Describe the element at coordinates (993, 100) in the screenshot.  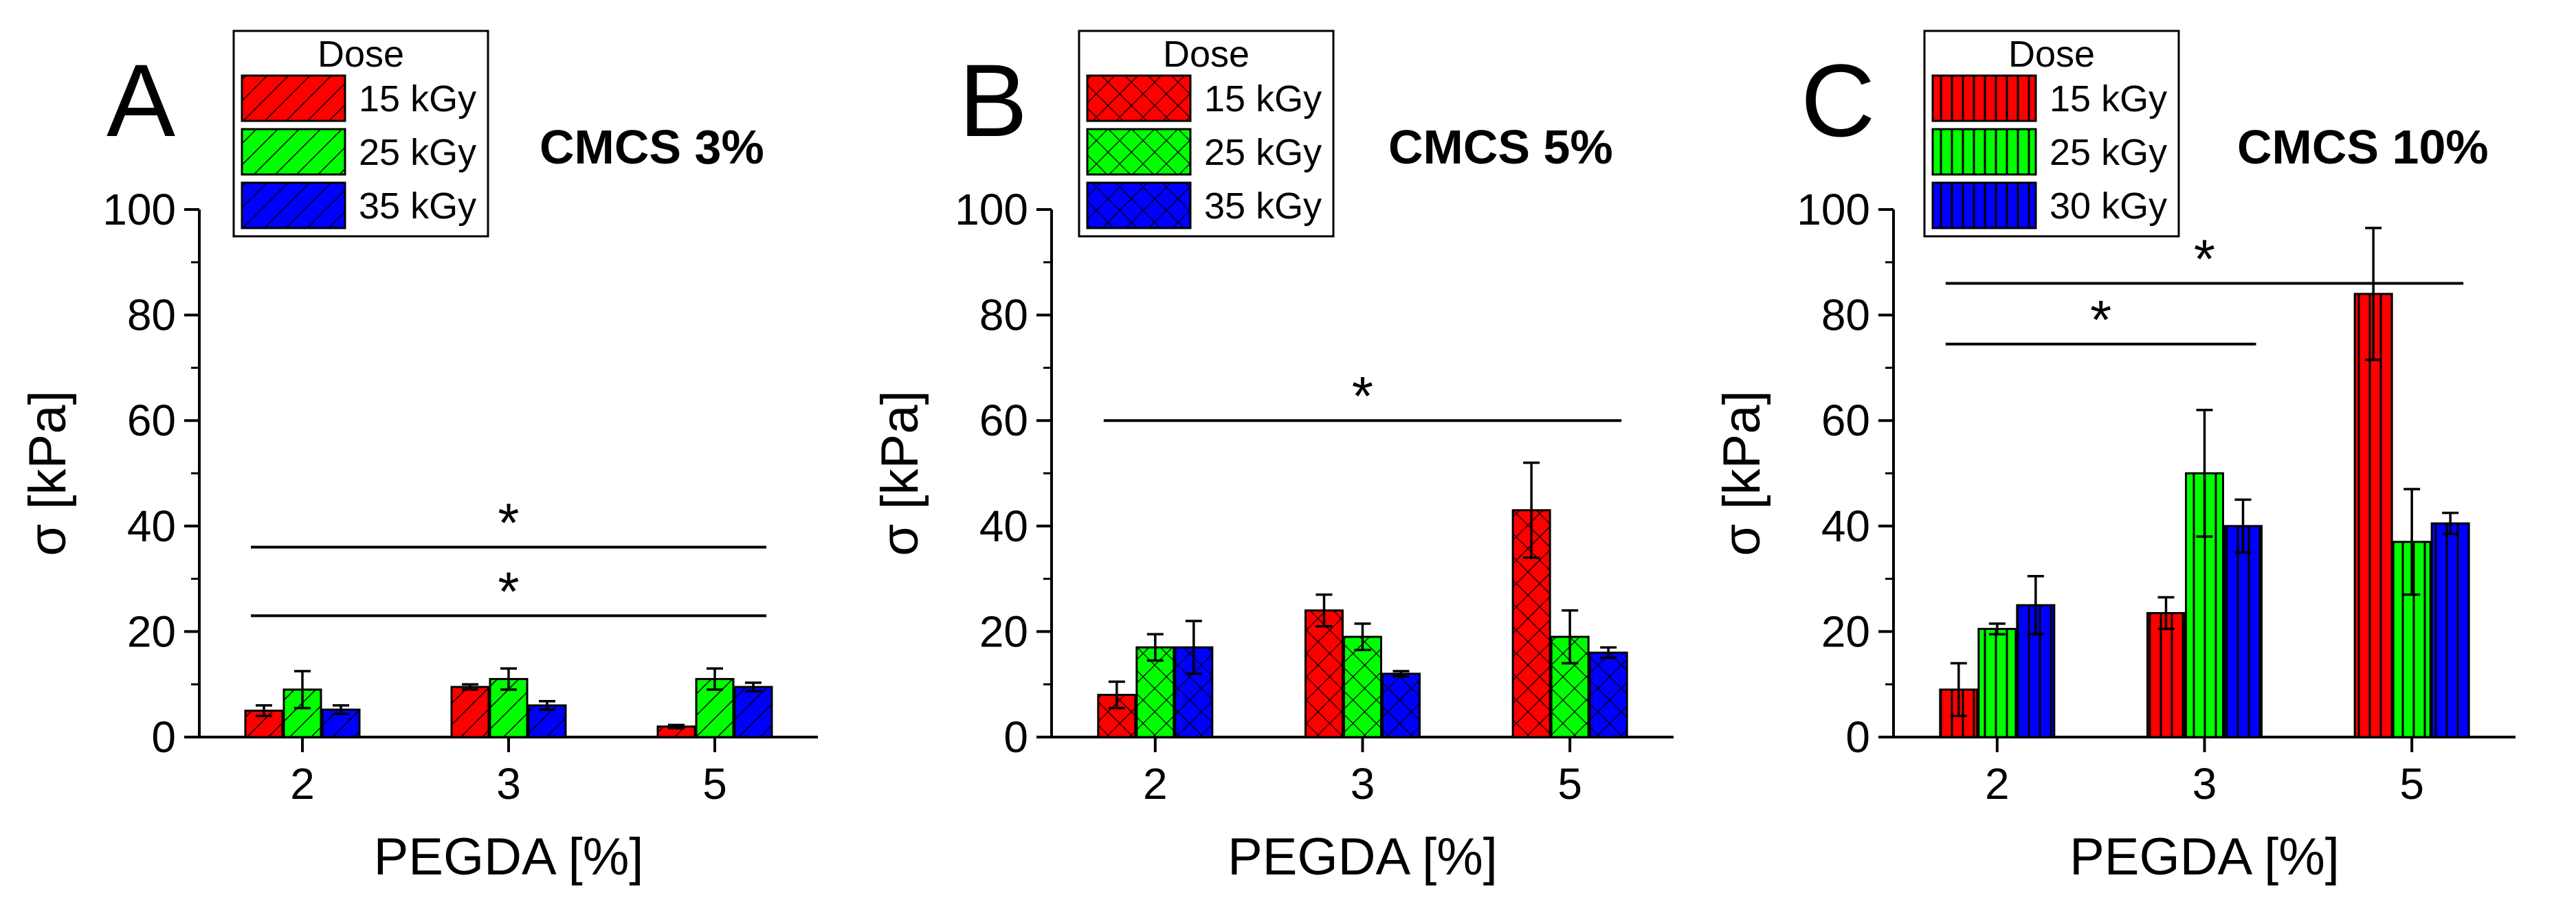
I see `panel-letter-b: B` at that location.